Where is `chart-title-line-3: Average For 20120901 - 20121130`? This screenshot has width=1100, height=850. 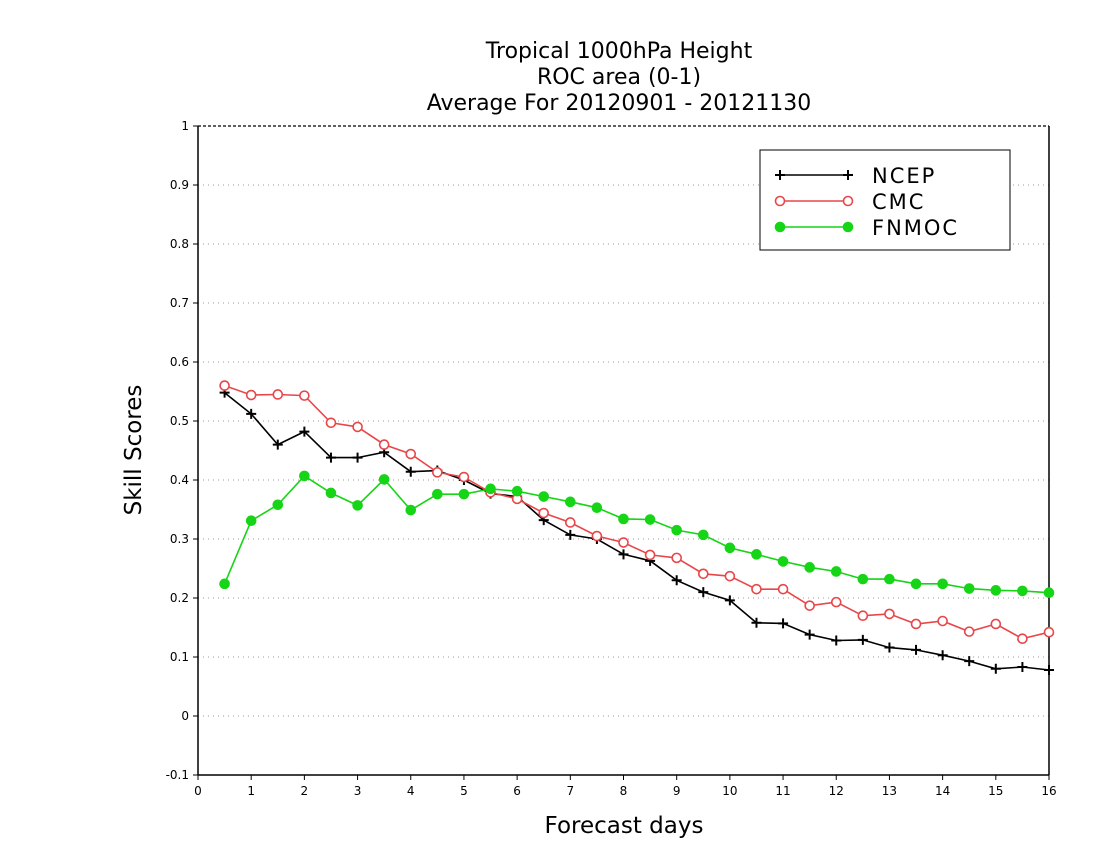 chart-title-line-3: Average For 20120901 - 20121130 is located at coordinates (619, 103).